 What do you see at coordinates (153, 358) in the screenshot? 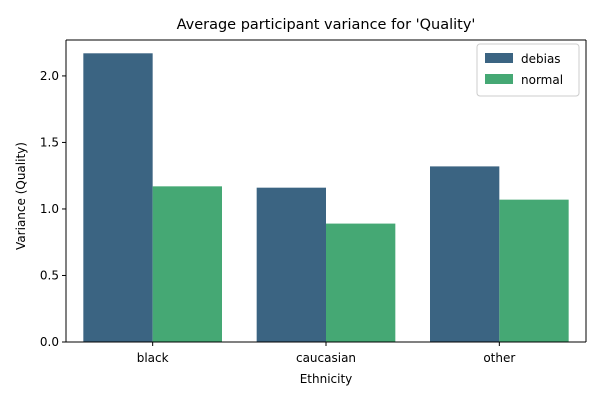
I see `x-tick-label-black: black` at bounding box center [153, 358].